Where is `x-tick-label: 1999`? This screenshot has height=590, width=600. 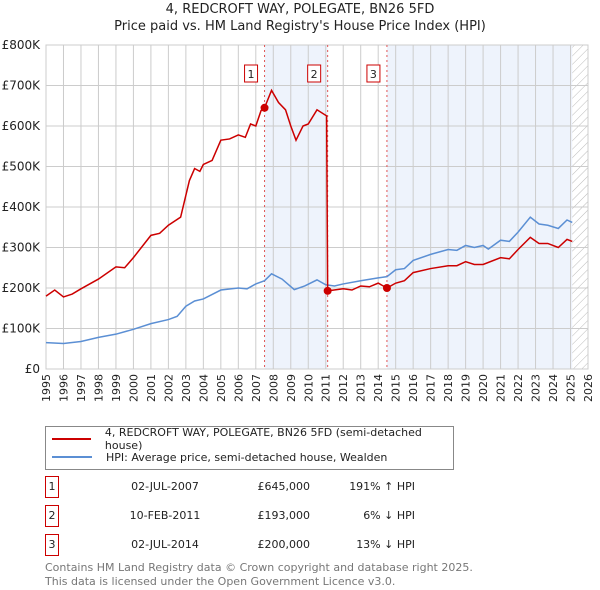
x-tick-label: 1999 is located at coordinates (116, 388).